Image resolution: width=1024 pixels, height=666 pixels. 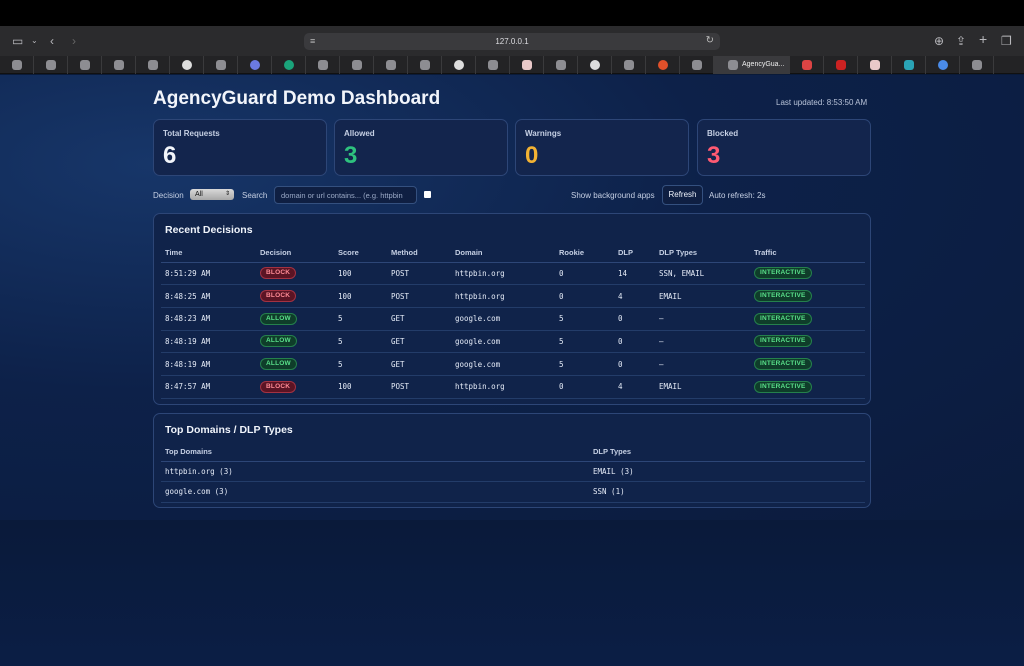 What do you see at coordinates (375, 452) in the screenshot?
I see `col-header: Top Domains` at bounding box center [375, 452].